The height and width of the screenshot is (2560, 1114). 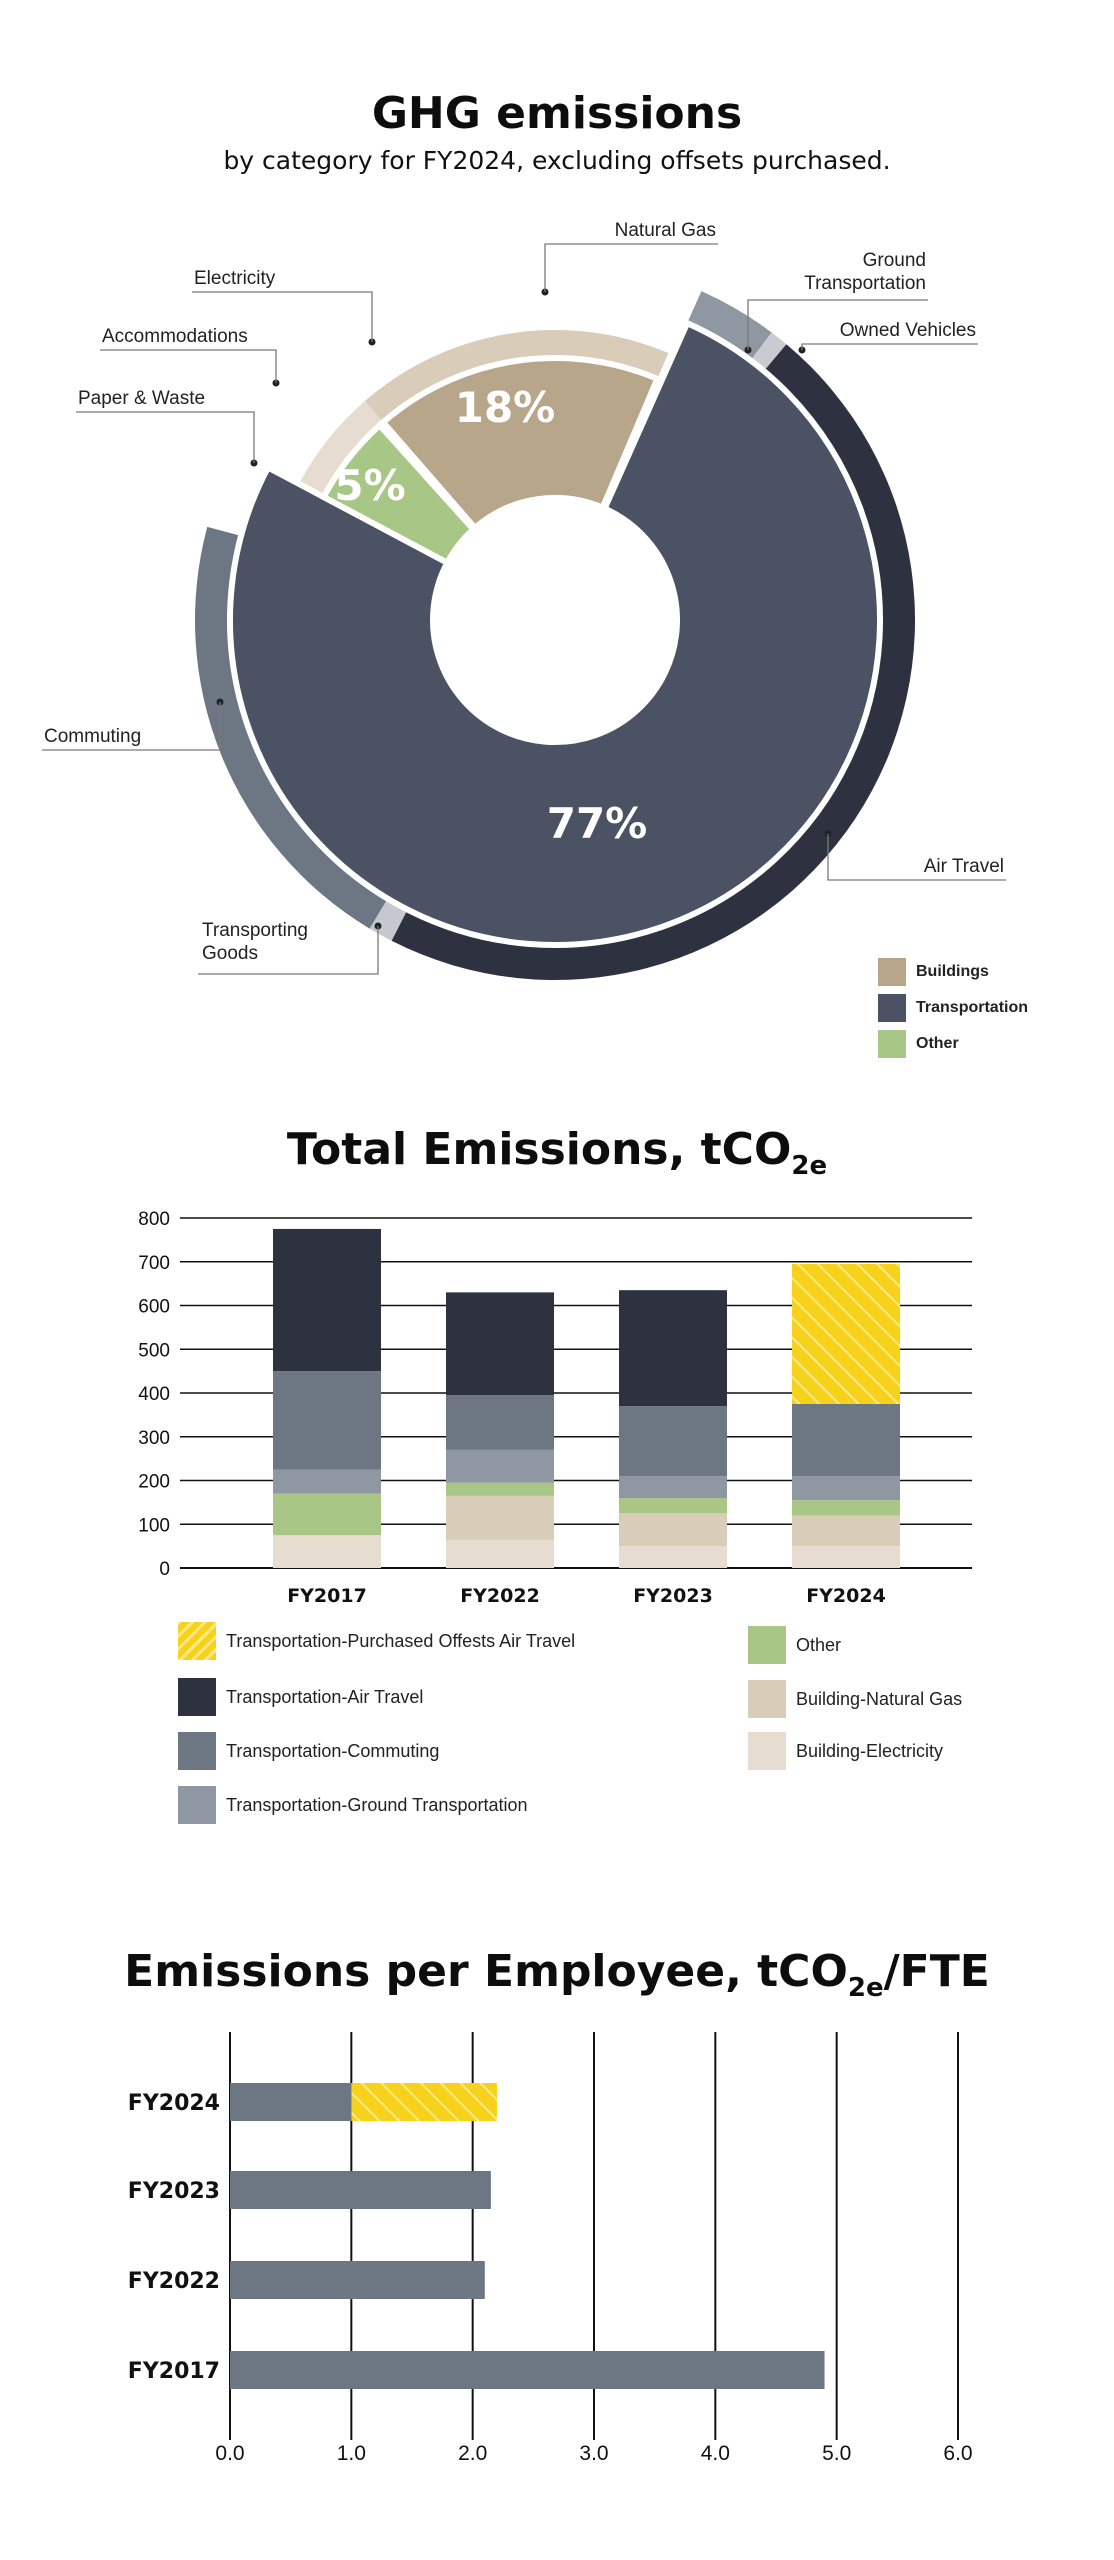 I want to click on bar-fy2023-building-electricity, so click(x=673, y=1557).